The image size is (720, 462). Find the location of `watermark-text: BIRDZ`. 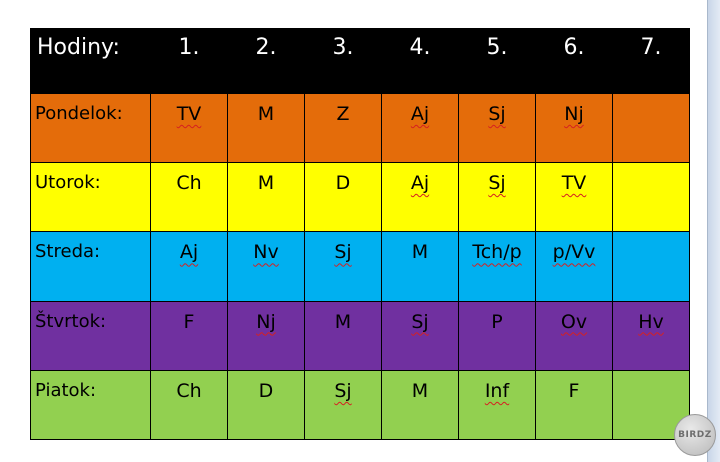

watermark-text: BIRDZ is located at coordinates (695, 435).